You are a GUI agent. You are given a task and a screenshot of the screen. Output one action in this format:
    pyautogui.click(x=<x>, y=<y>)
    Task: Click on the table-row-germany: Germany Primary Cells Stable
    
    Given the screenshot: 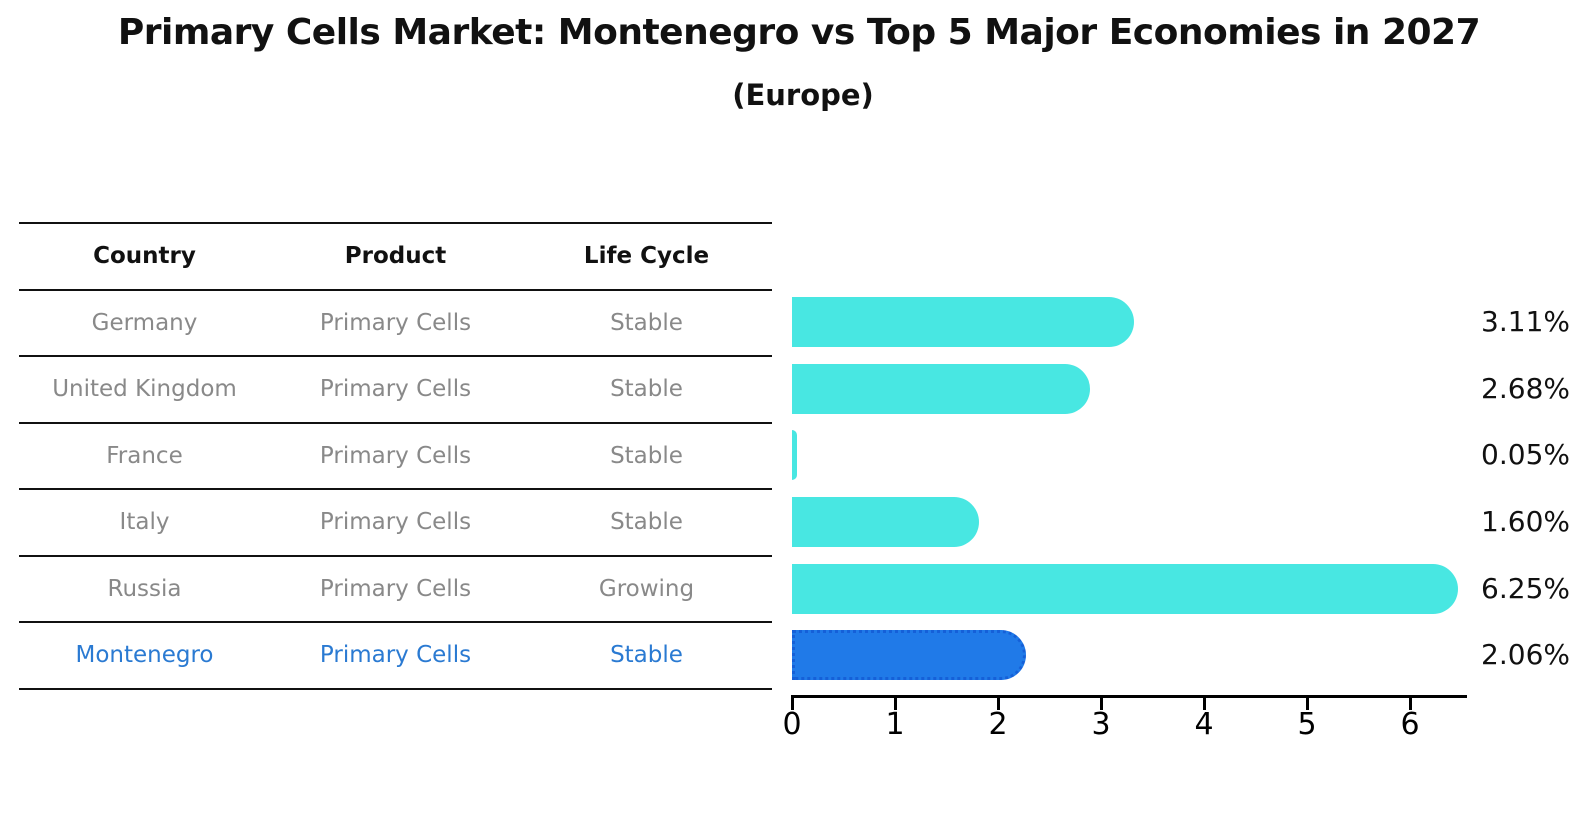 What is the action you would take?
    pyautogui.click(x=395, y=324)
    